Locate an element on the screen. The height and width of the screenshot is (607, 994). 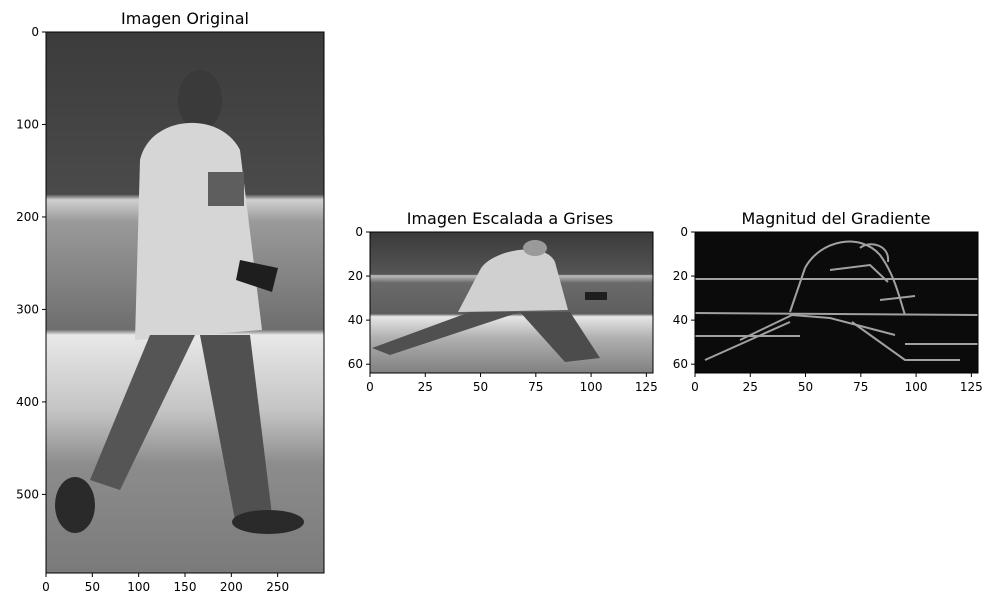
x-tick-label: 250 is located at coordinates (277, 587).